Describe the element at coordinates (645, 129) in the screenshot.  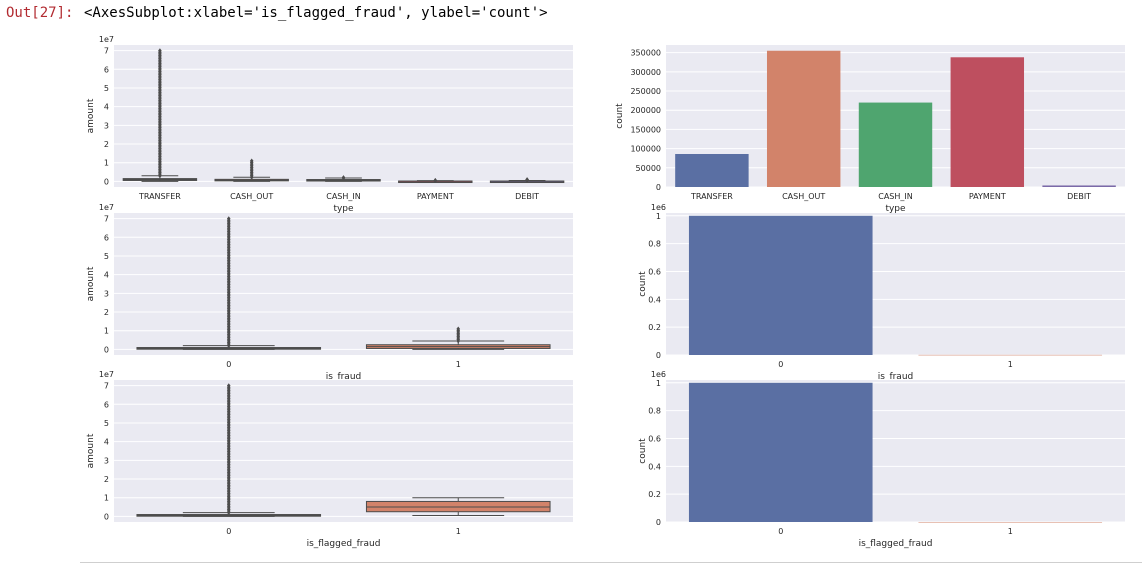
I see `y-tick-label: 150000` at that location.